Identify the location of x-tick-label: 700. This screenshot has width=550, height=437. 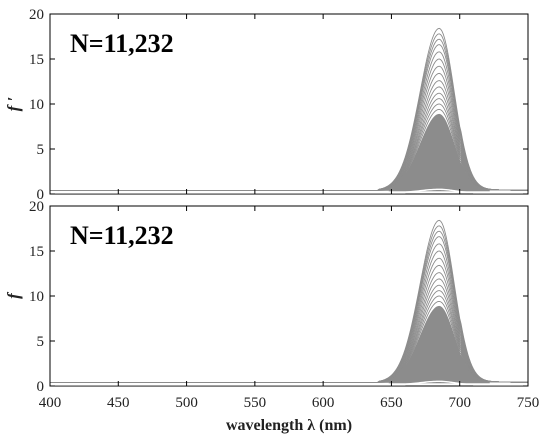
(459, 403).